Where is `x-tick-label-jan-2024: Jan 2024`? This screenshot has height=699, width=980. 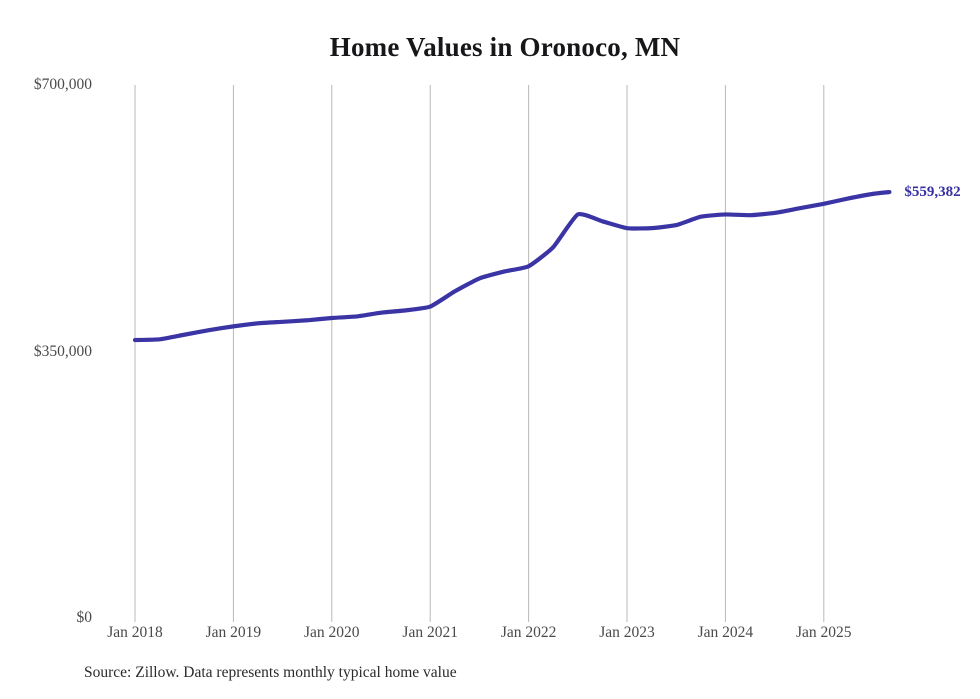
x-tick-label-jan-2024: Jan 2024 is located at coordinates (725, 632).